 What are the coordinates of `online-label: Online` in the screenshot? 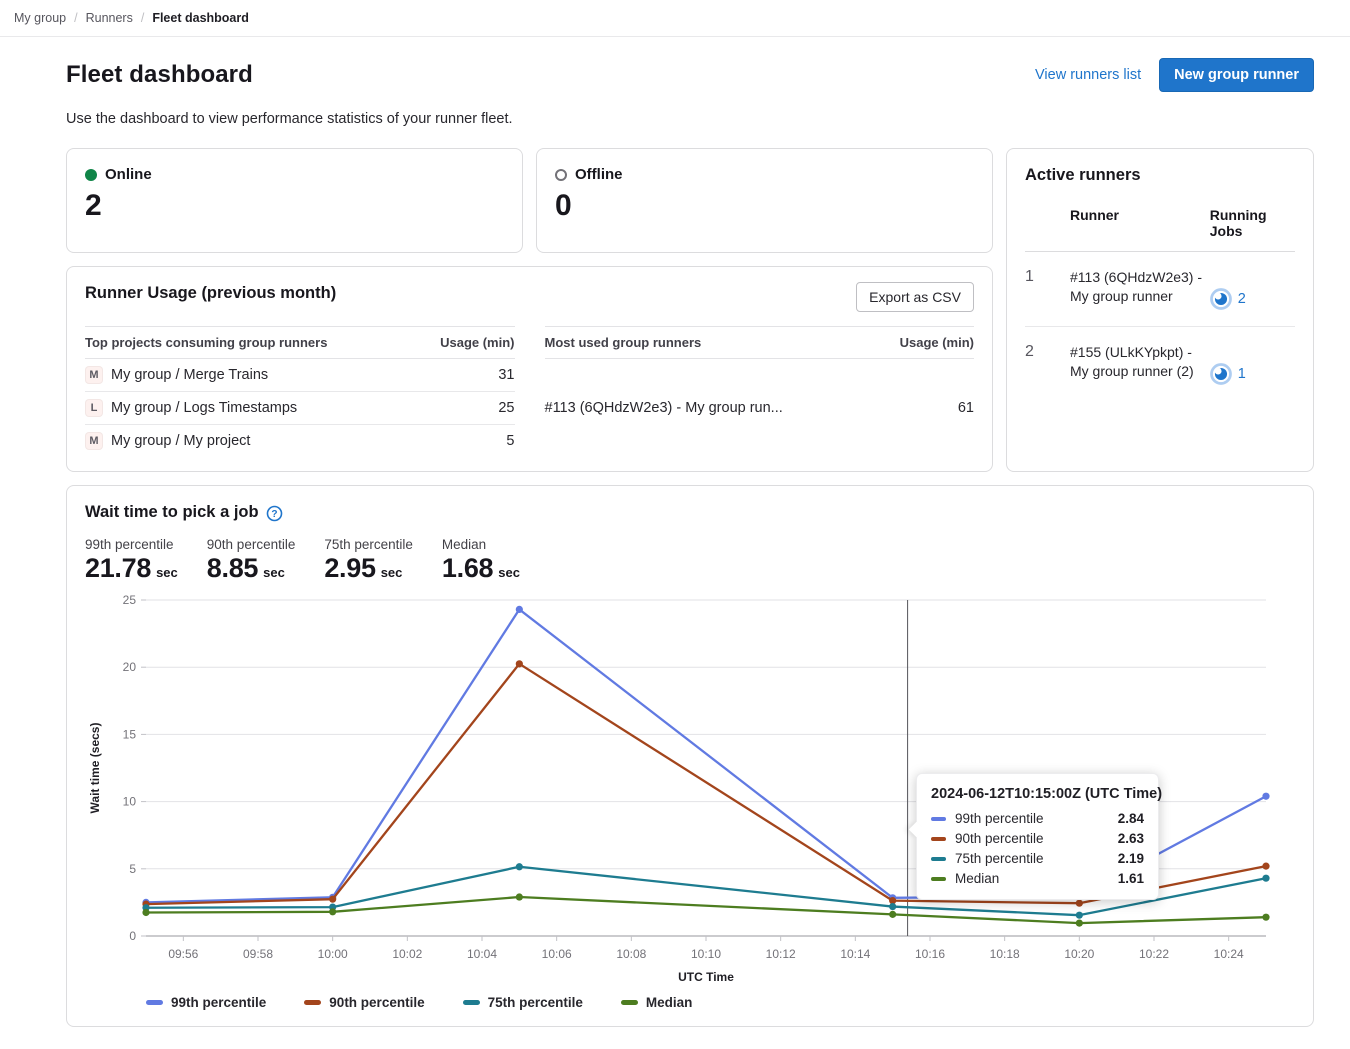 It's located at (128, 174).